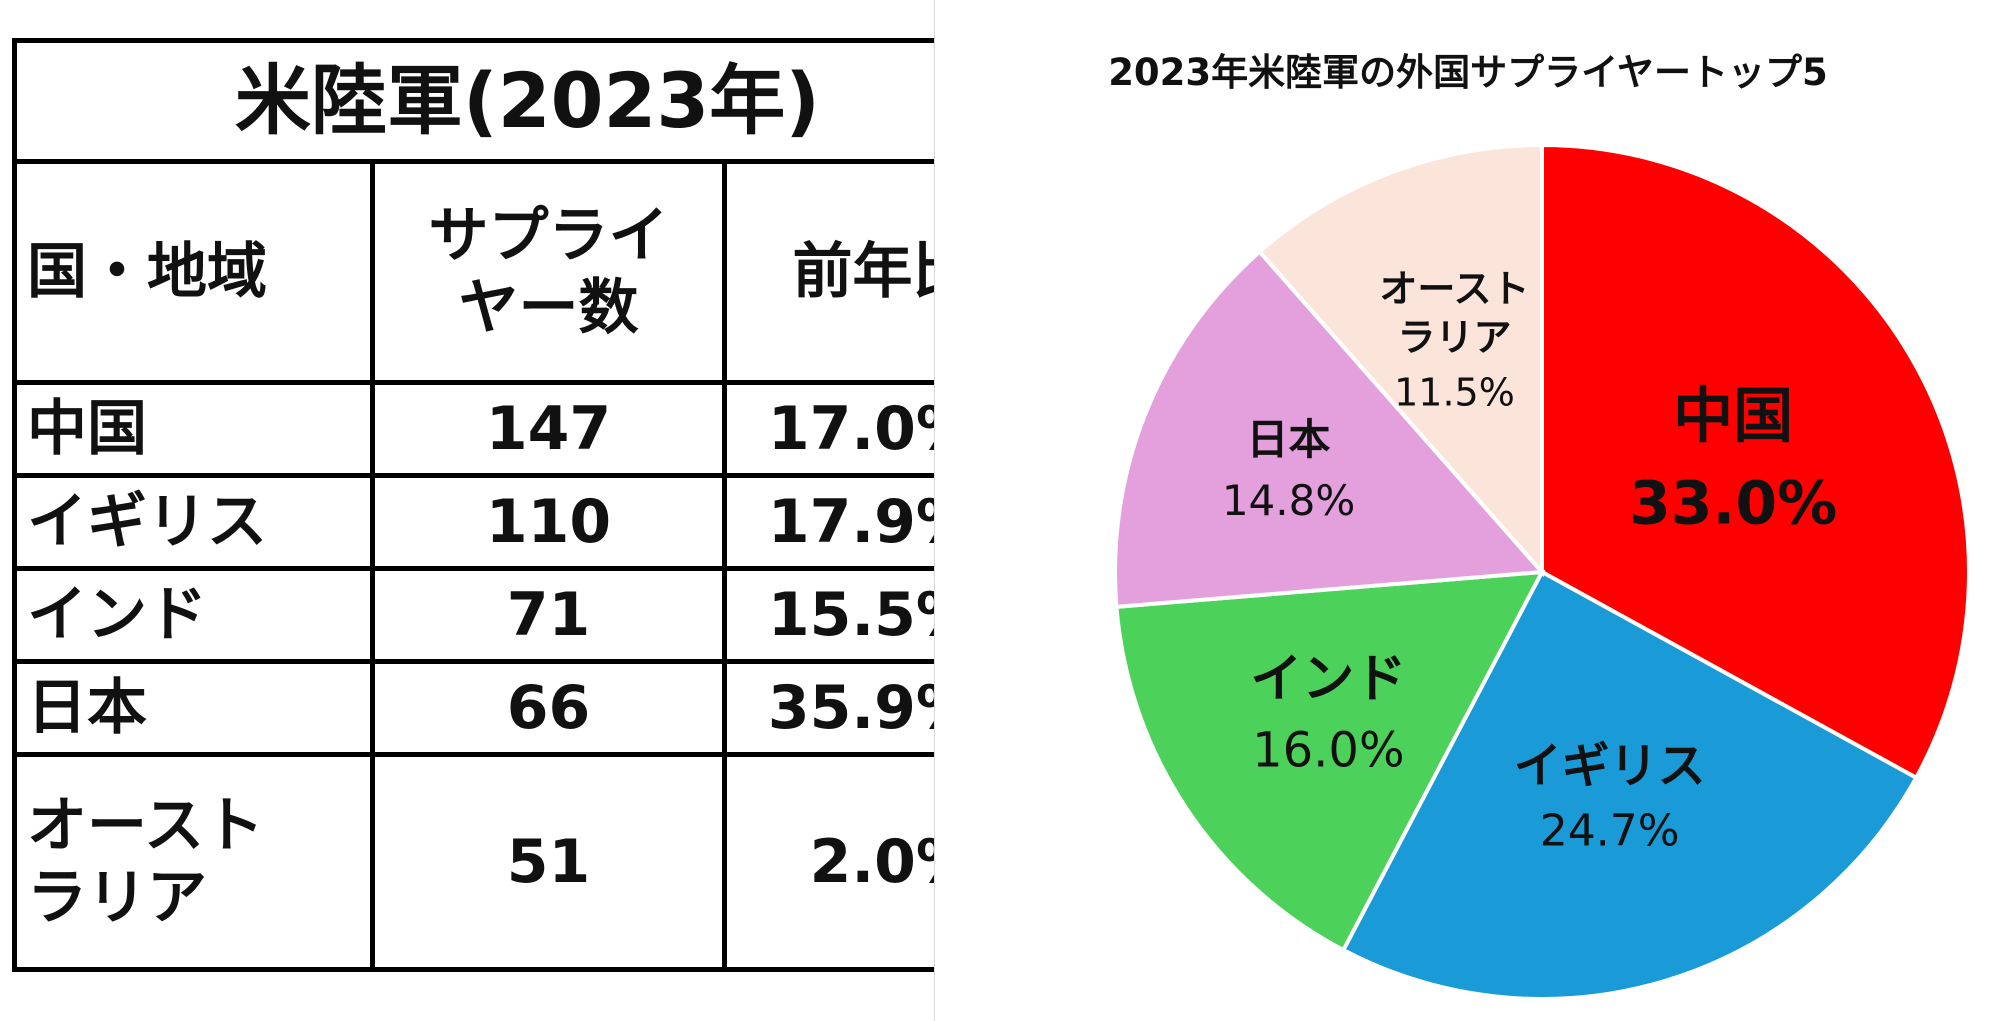 This screenshot has width=2000, height=1021. What do you see at coordinates (548, 862) in the screenshot?
I see `cell-count: 51` at bounding box center [548, 862].